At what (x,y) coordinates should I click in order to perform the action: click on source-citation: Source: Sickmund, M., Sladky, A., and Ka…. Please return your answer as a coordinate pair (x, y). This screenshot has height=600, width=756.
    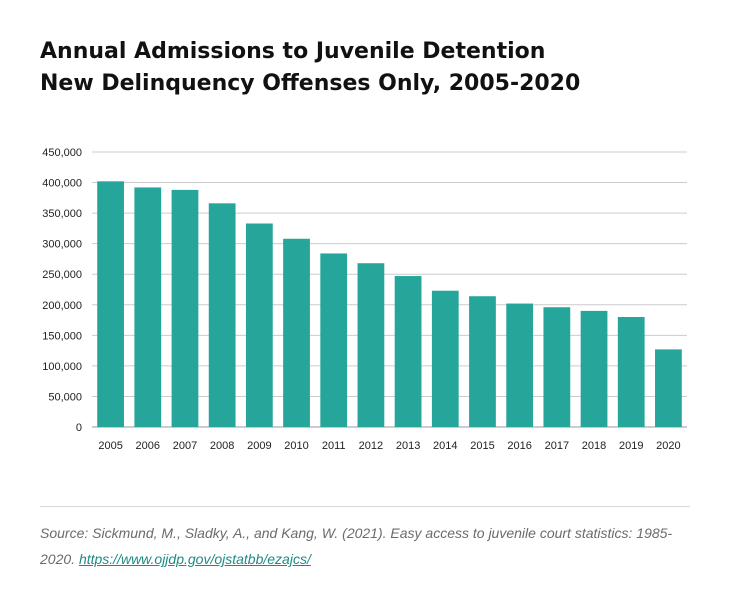
    Looking at the image, I should click on (370, 546).